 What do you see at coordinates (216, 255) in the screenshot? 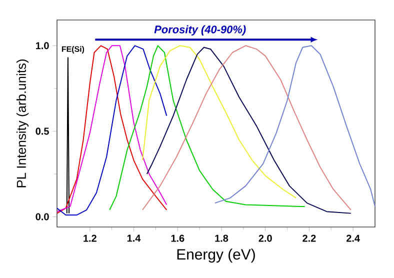
I see `x-axis-title: Energy (eV)` at bounding box center [216, 255].